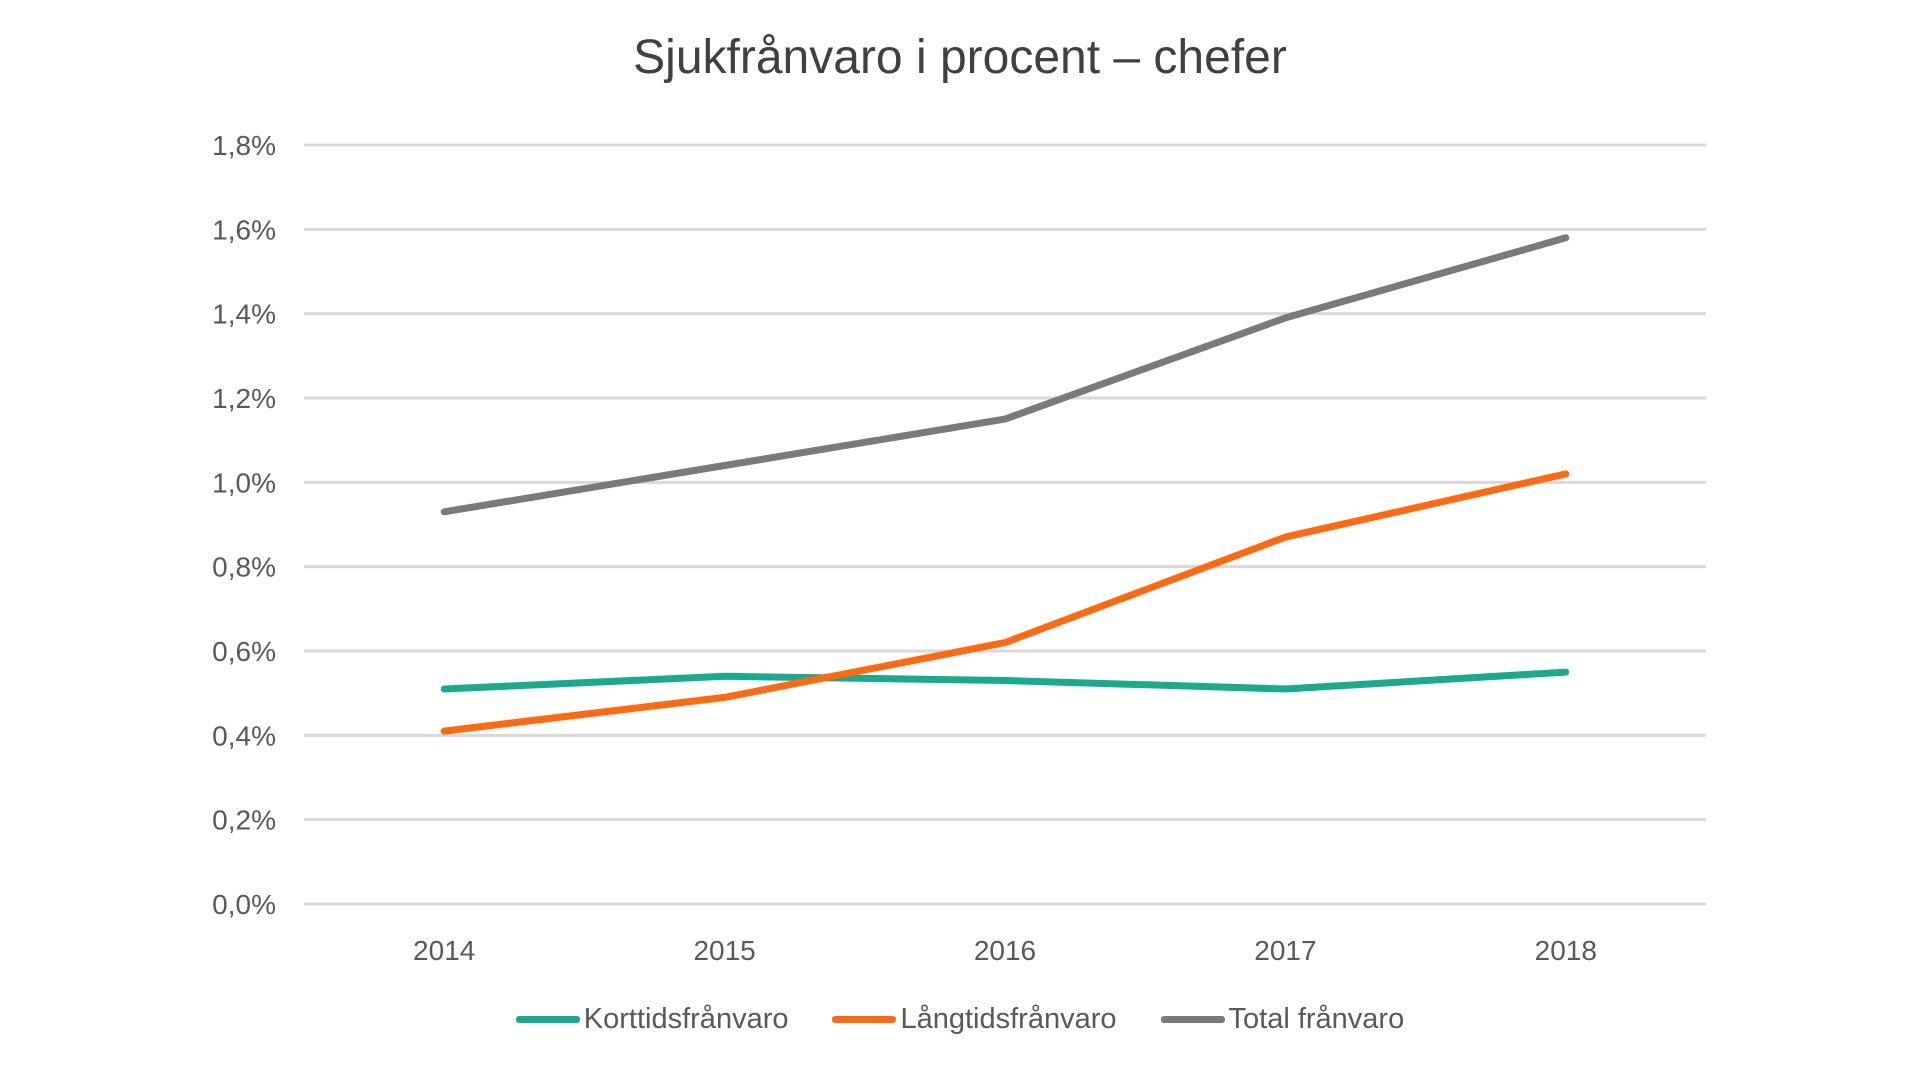  I want to click on legend-item-korttid: Korttidsfrånvaro, so click(652, 1019).